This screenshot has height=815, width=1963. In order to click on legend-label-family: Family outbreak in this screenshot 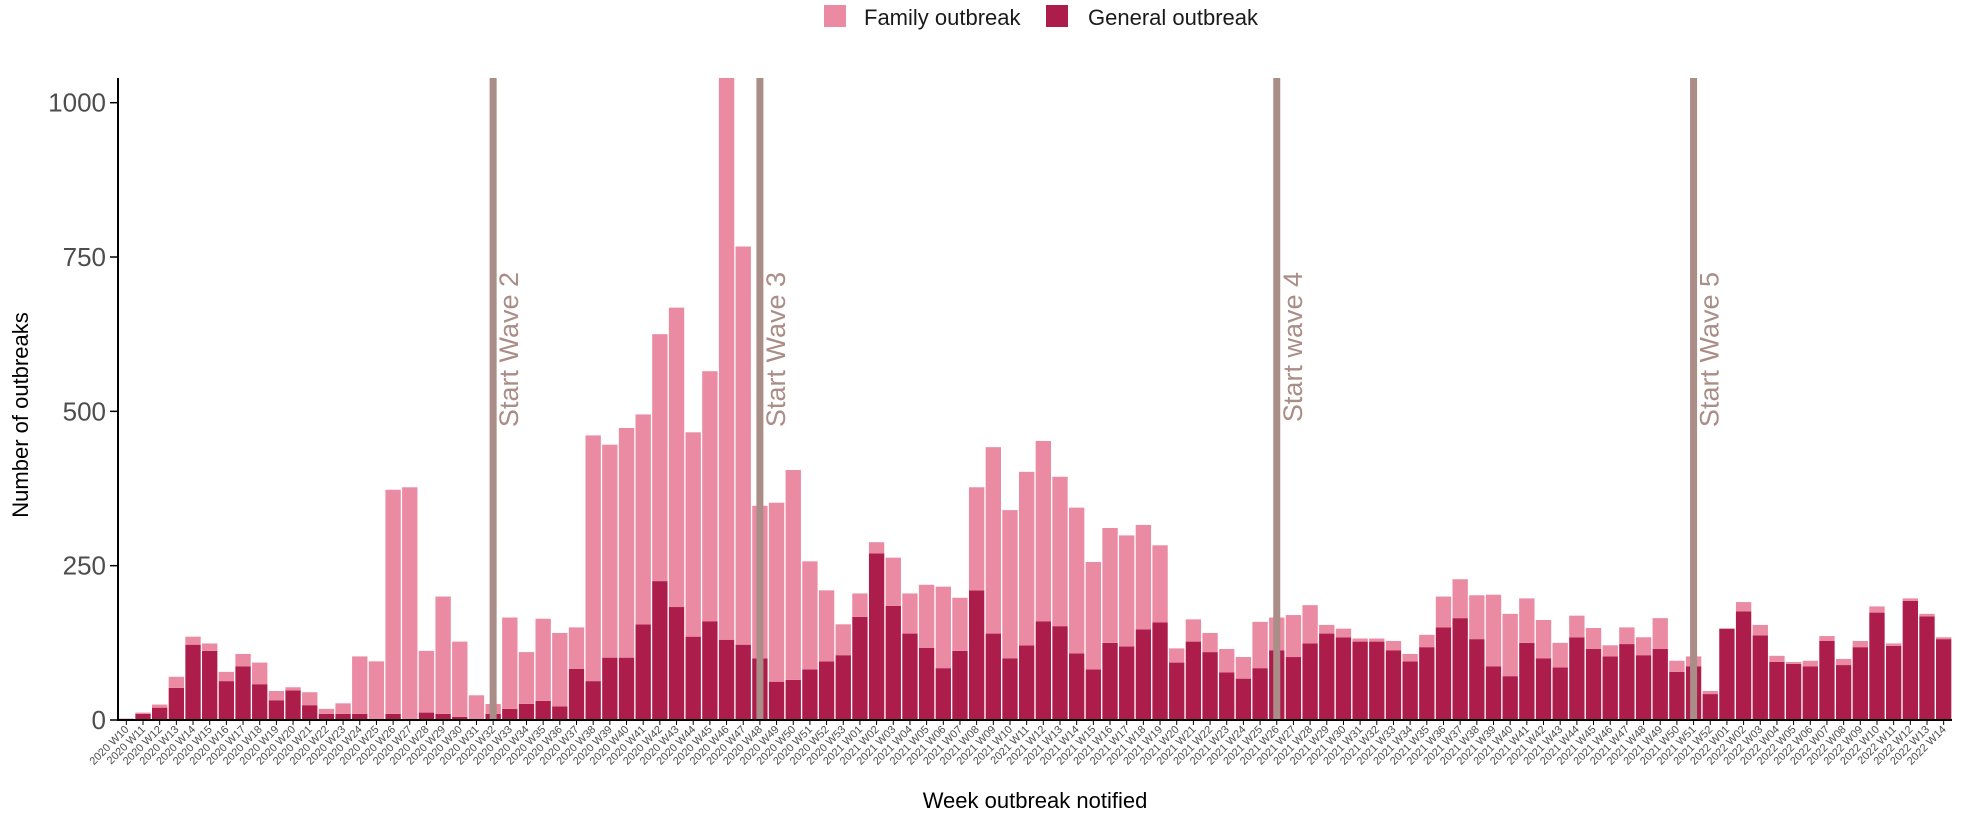, I will do `click(943, 17)`.